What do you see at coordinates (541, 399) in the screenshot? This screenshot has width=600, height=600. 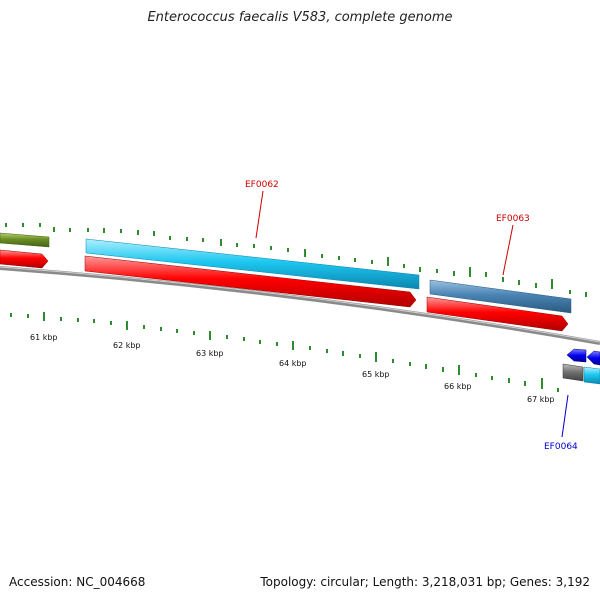 I see `scale-label-67kbp: 67 kbp` at bounding box center [541, 399].